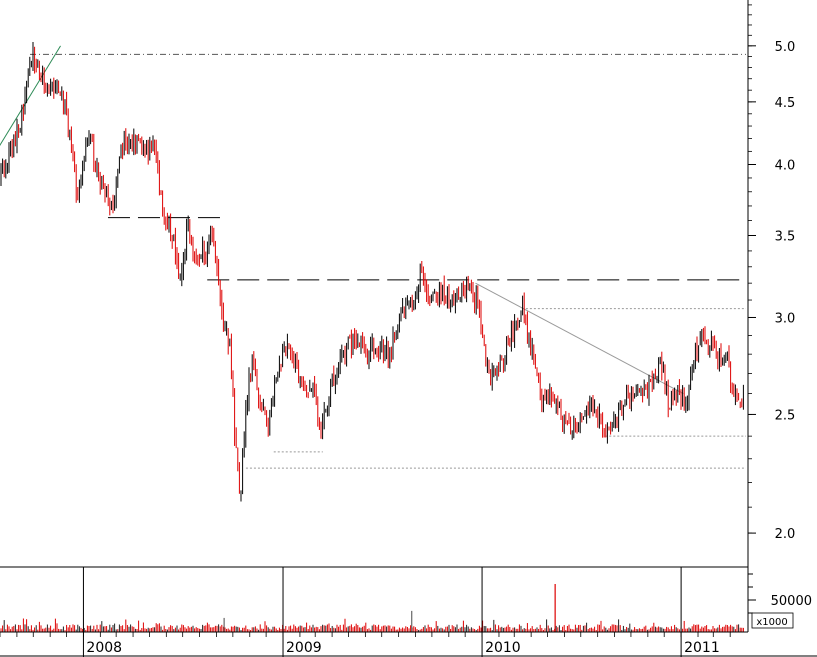 The height and width of the screenshot is (657, 817). Describe the element at coordinates (785, 318) in the screenshot. I see `price-tick-label: 3.0` at that location.